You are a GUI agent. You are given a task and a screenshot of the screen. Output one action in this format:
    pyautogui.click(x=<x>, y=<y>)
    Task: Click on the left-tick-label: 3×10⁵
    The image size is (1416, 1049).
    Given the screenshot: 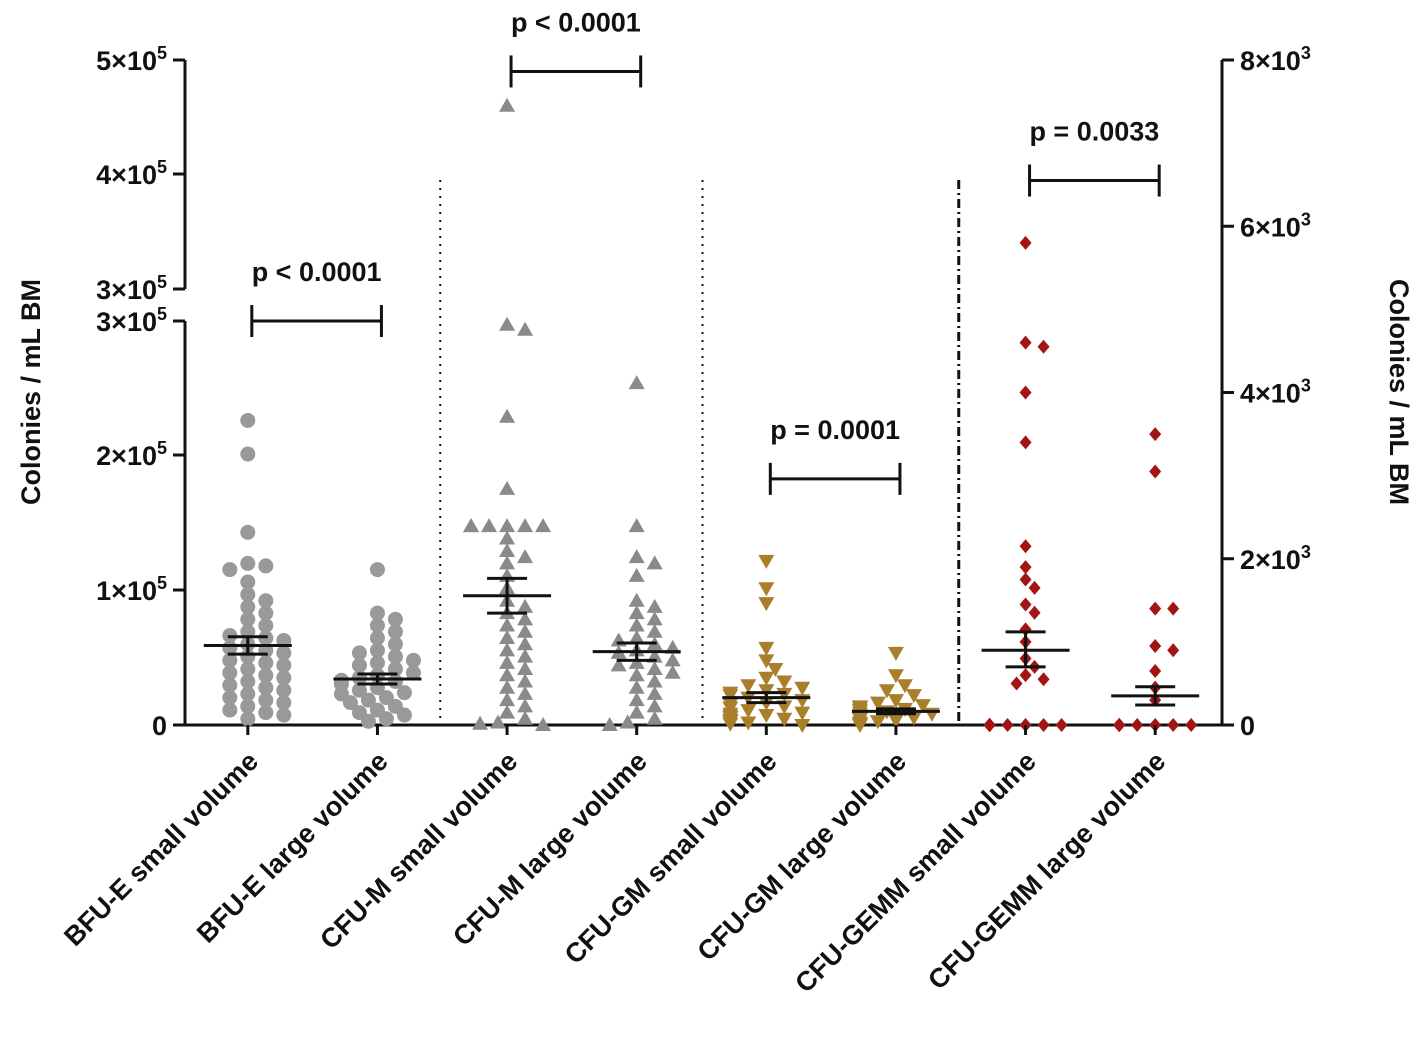 What is the action you would take?
    pyautogui.click(x=131, y=320)
    